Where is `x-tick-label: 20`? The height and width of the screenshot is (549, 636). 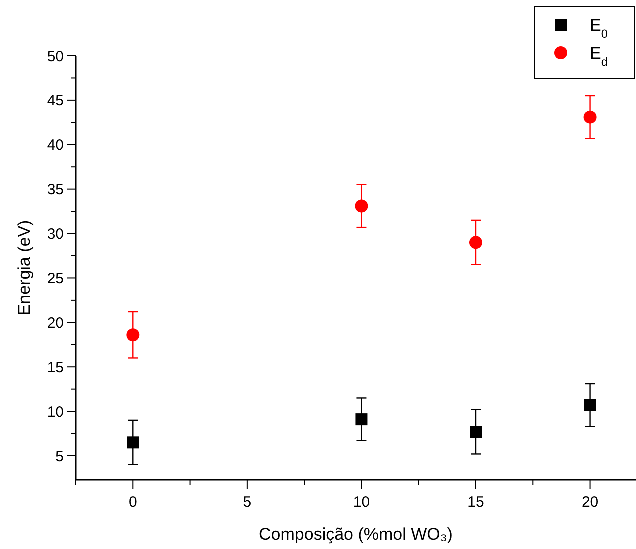 x-tick-label: 20 is located at coordinates (590, 502).